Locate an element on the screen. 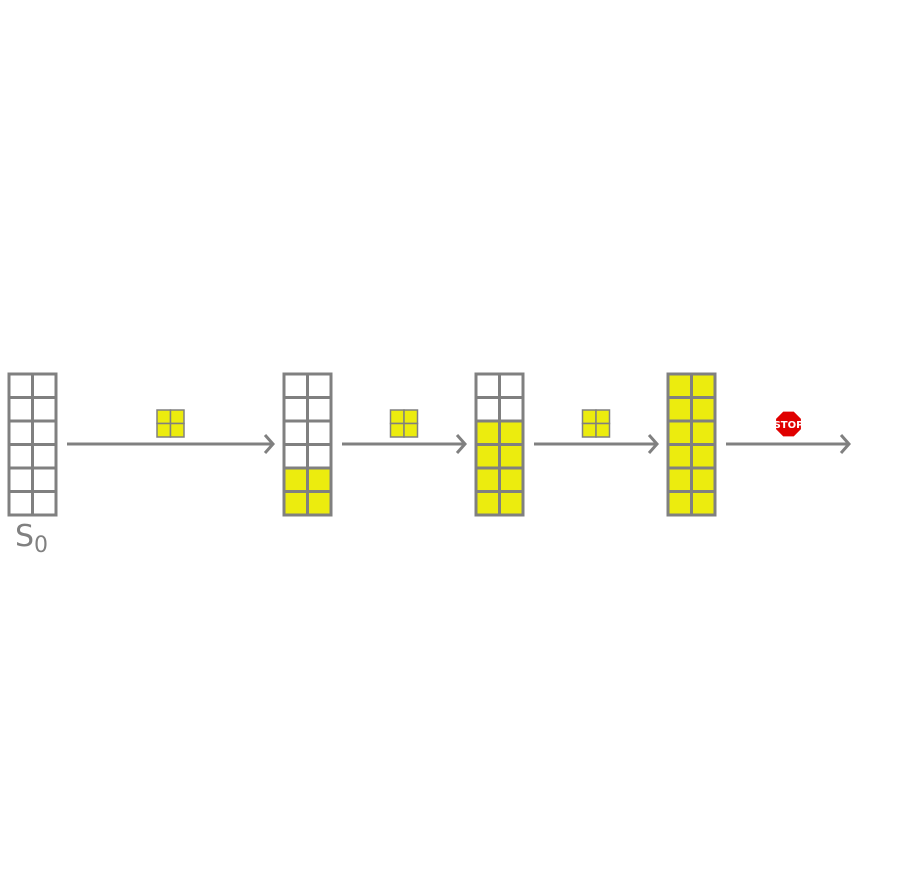  start-state-label: S0 is located at coordinates (32, 539).